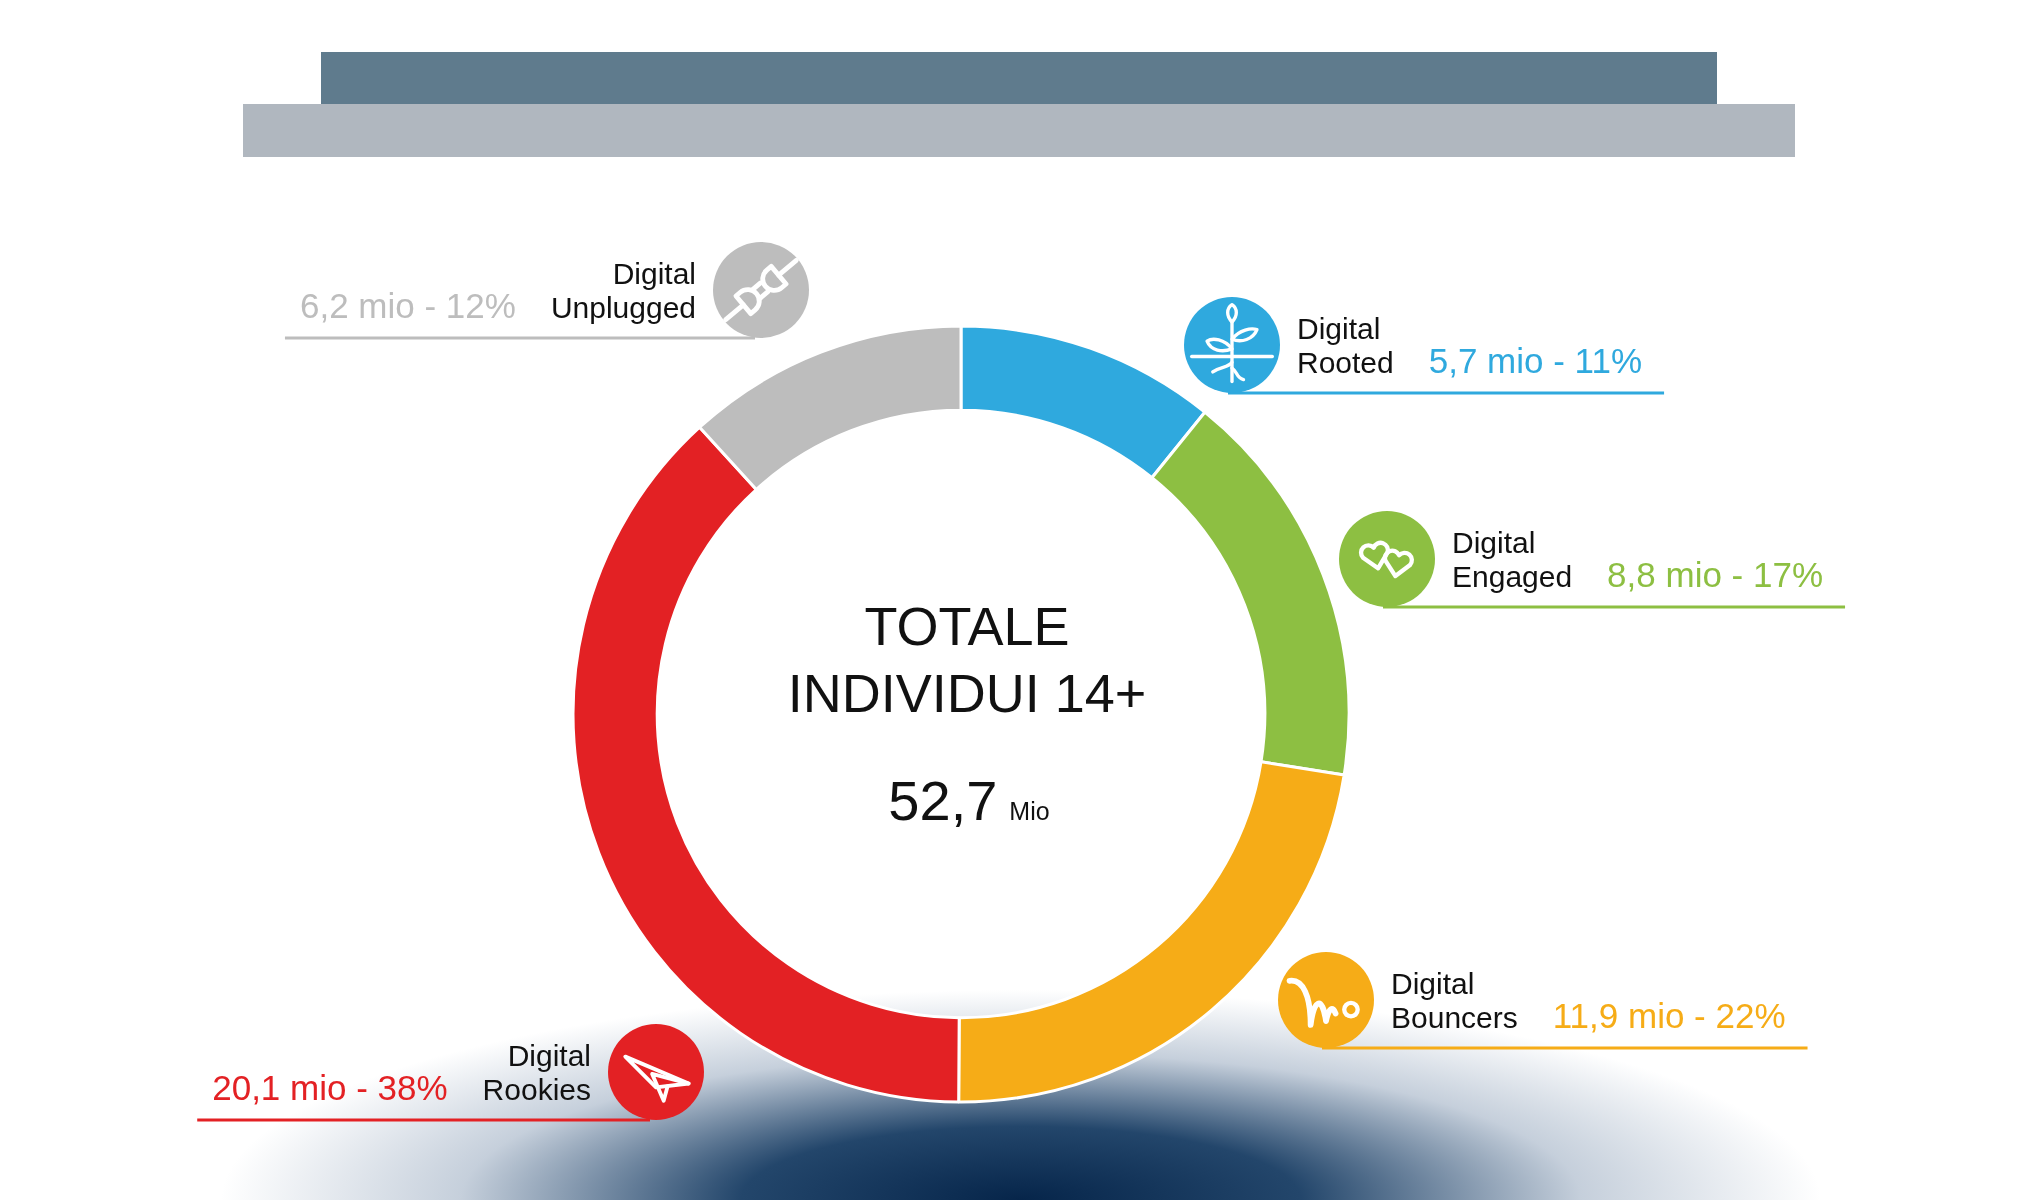  I want to click on slice-label: Digital Unplugged, so click(623, 290).